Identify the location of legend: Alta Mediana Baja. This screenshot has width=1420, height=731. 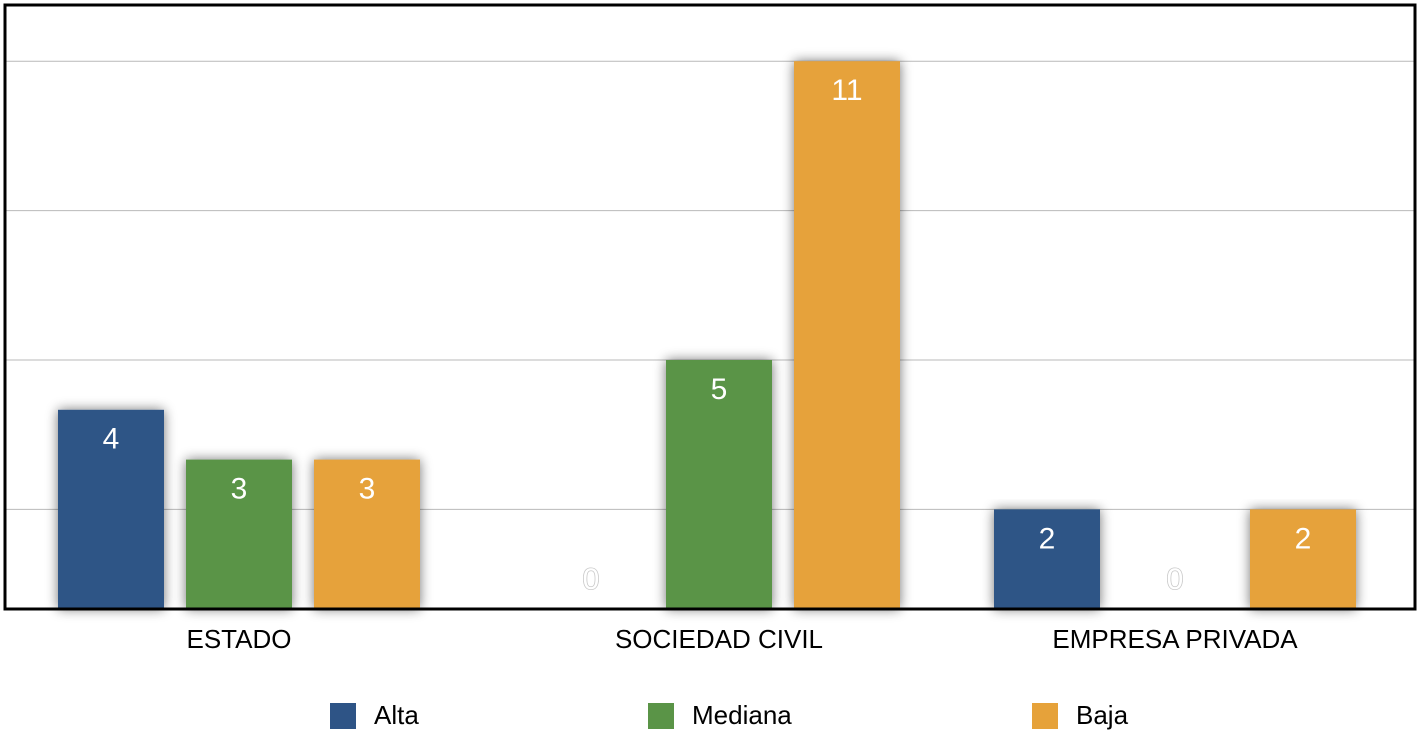
(729, 715).